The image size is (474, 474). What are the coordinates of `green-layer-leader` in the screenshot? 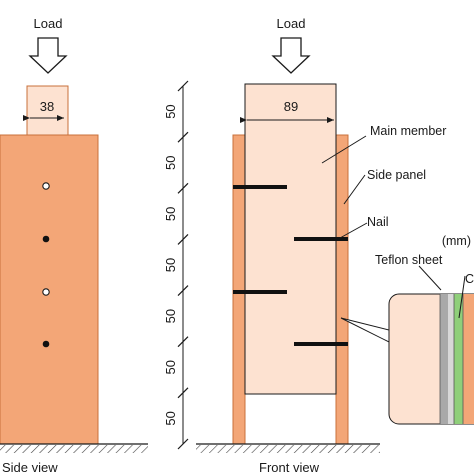 It's located at (462, 297).